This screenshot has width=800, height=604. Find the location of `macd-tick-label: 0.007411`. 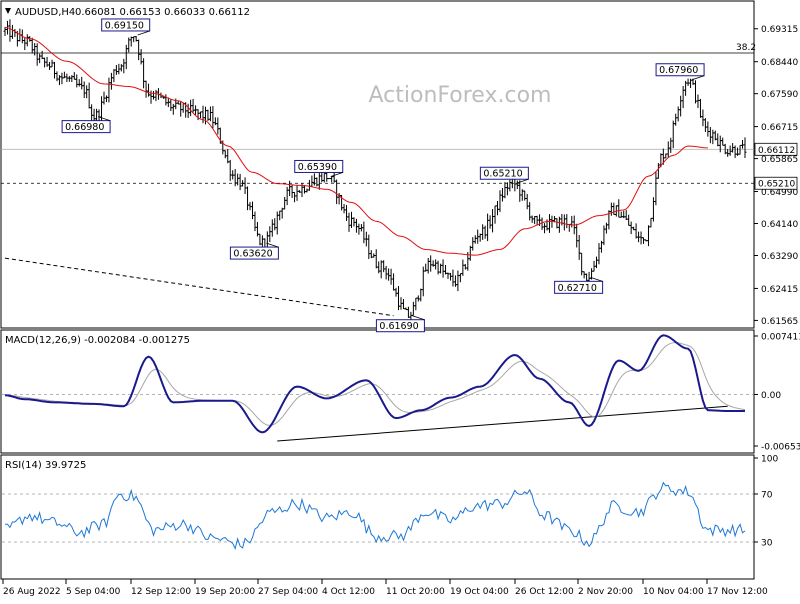

macd-tick-label: 0.007411 is located at coordinates (780, 337).